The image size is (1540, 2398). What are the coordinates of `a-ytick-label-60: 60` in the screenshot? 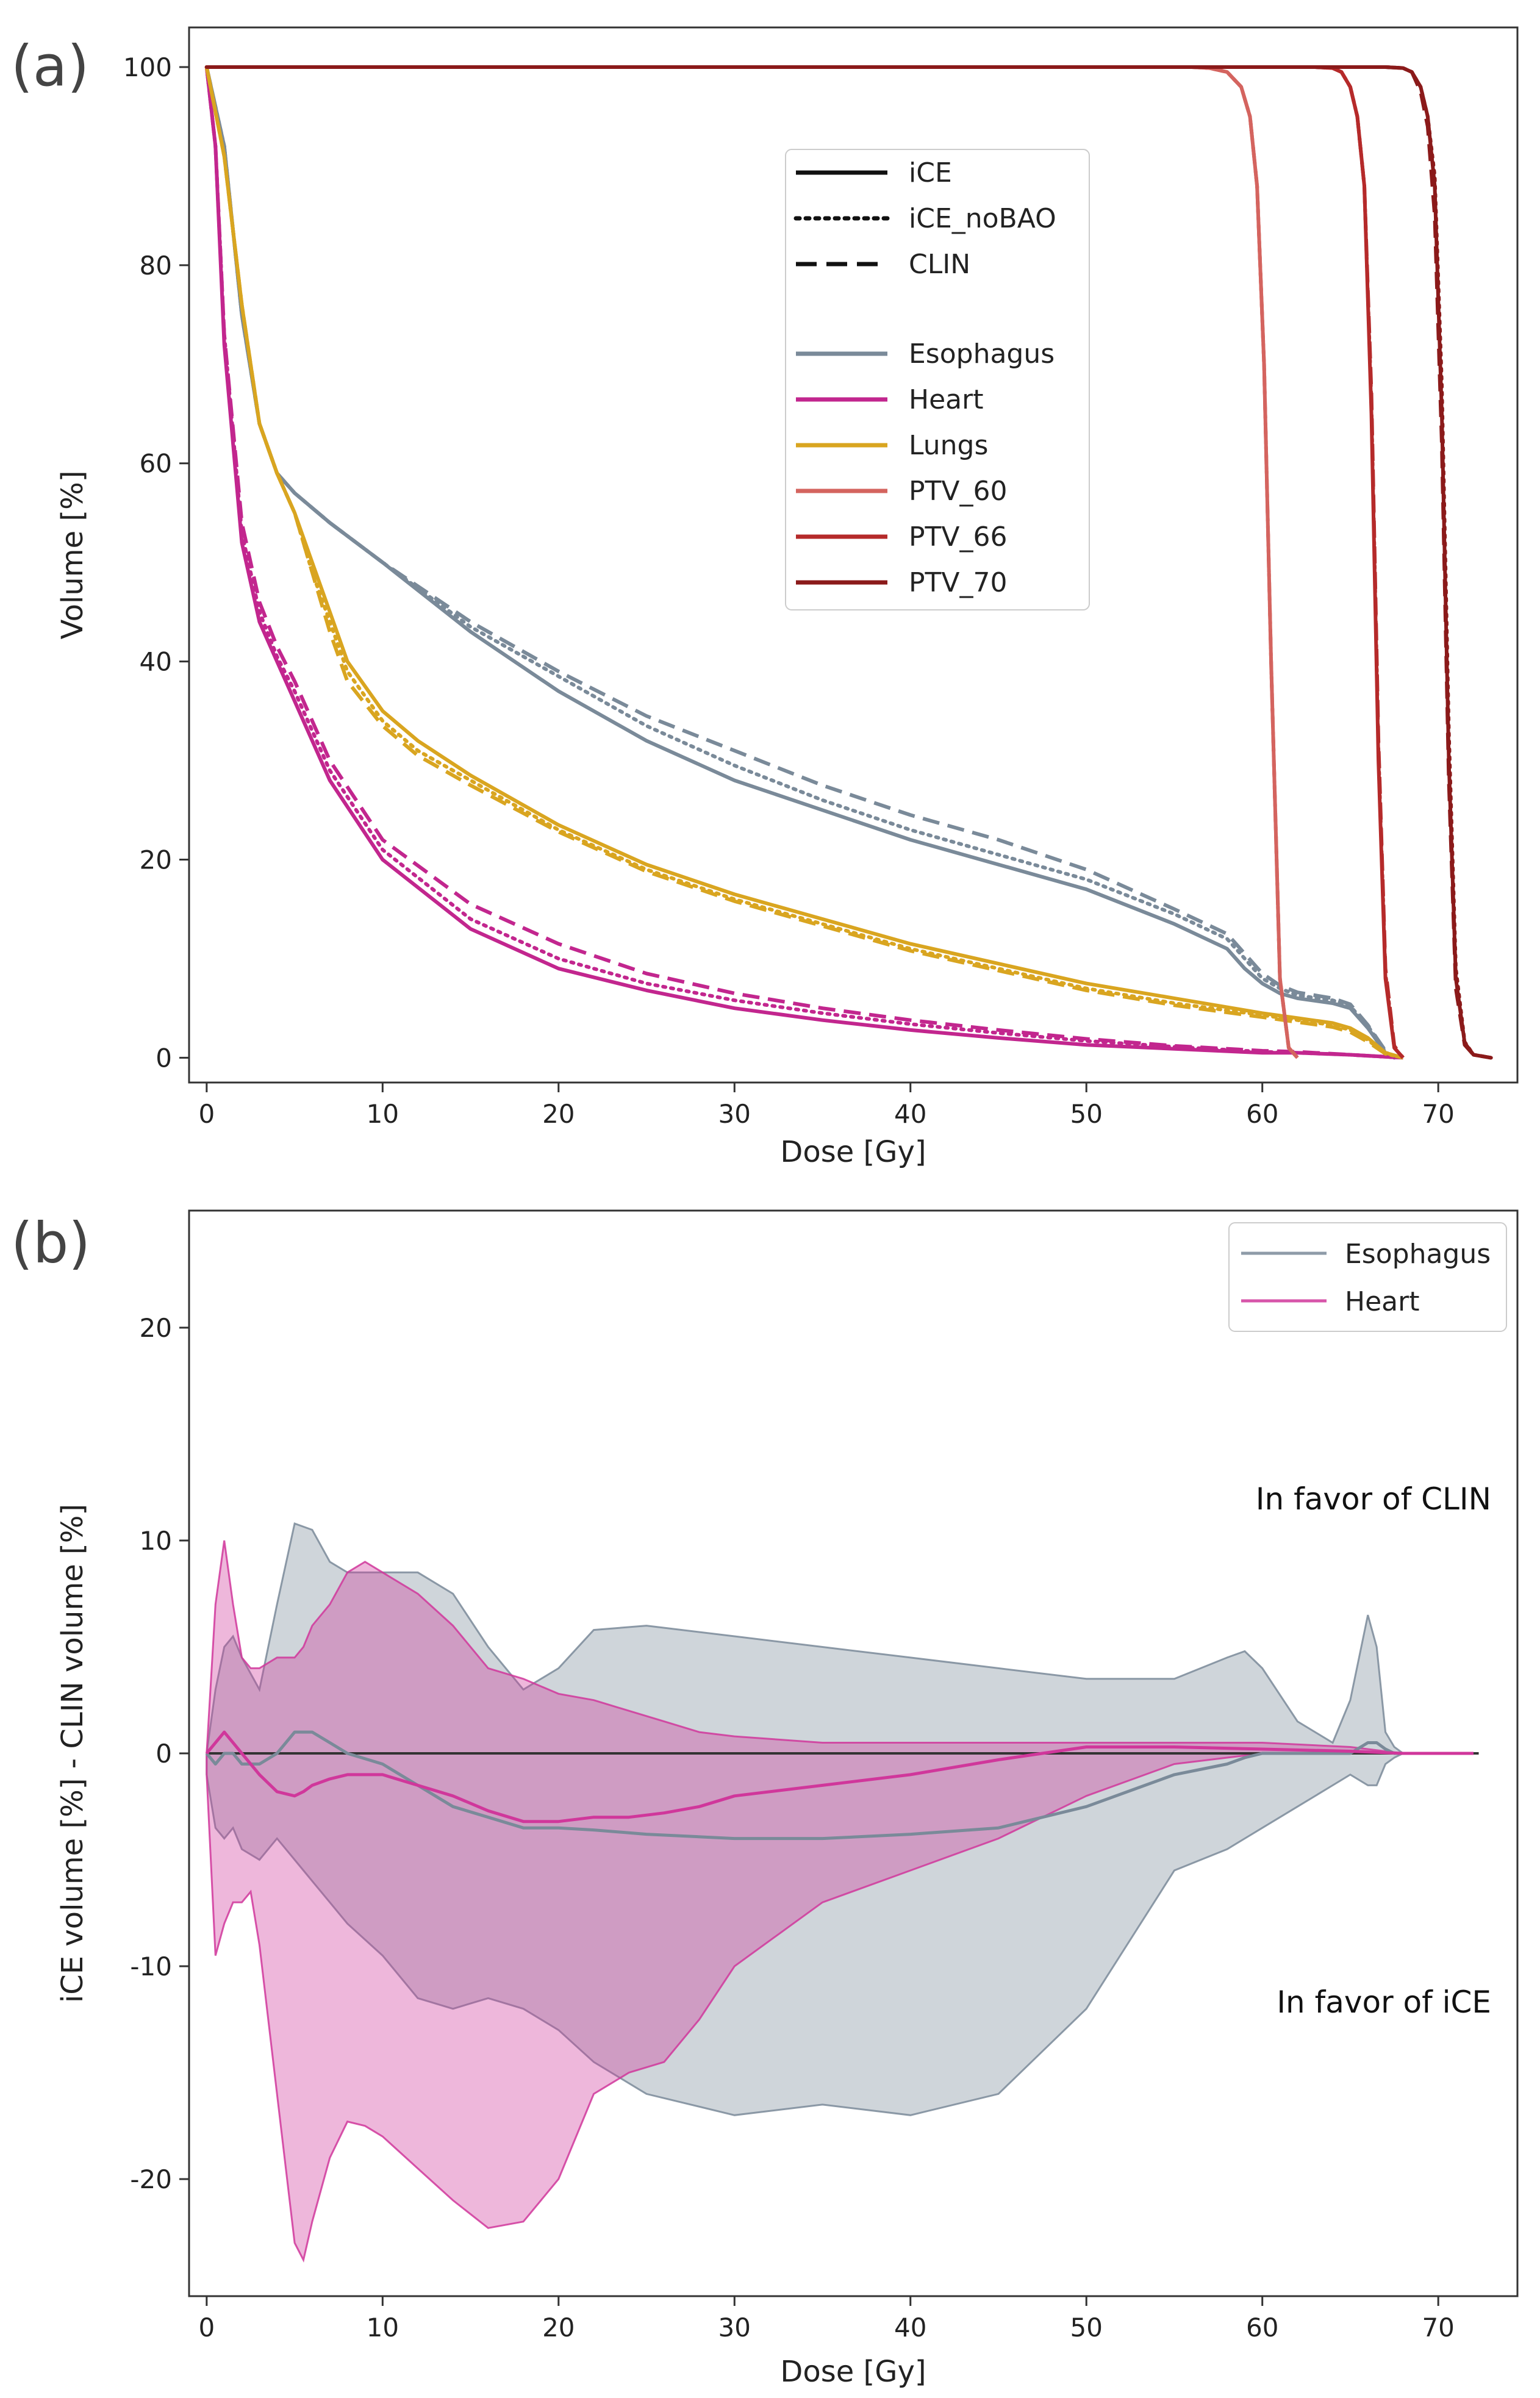 It's located at (156, 464).